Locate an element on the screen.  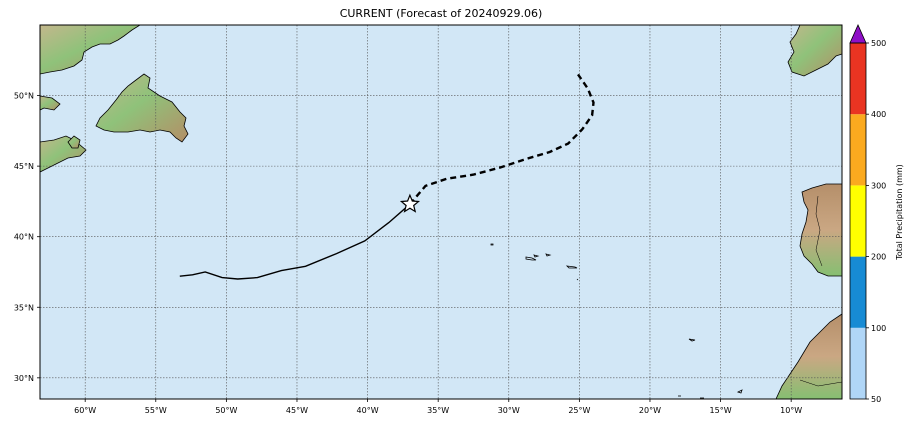
lat-tick-label: 50°N is located at coordinates (24, 96).